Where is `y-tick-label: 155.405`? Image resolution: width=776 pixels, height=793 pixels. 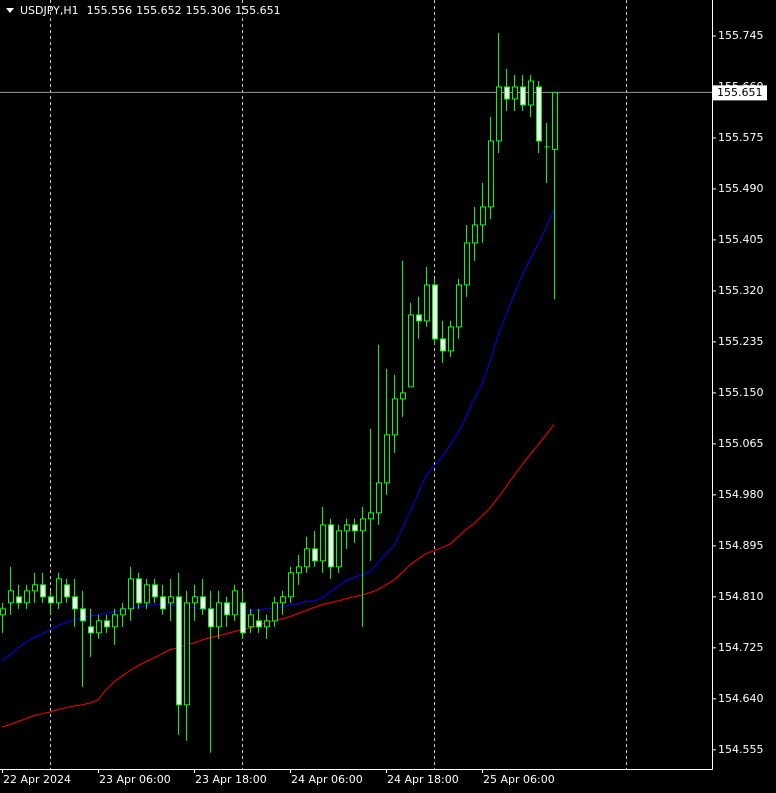 y-tick-label: 155.405 is located at coordinates (741, 239).